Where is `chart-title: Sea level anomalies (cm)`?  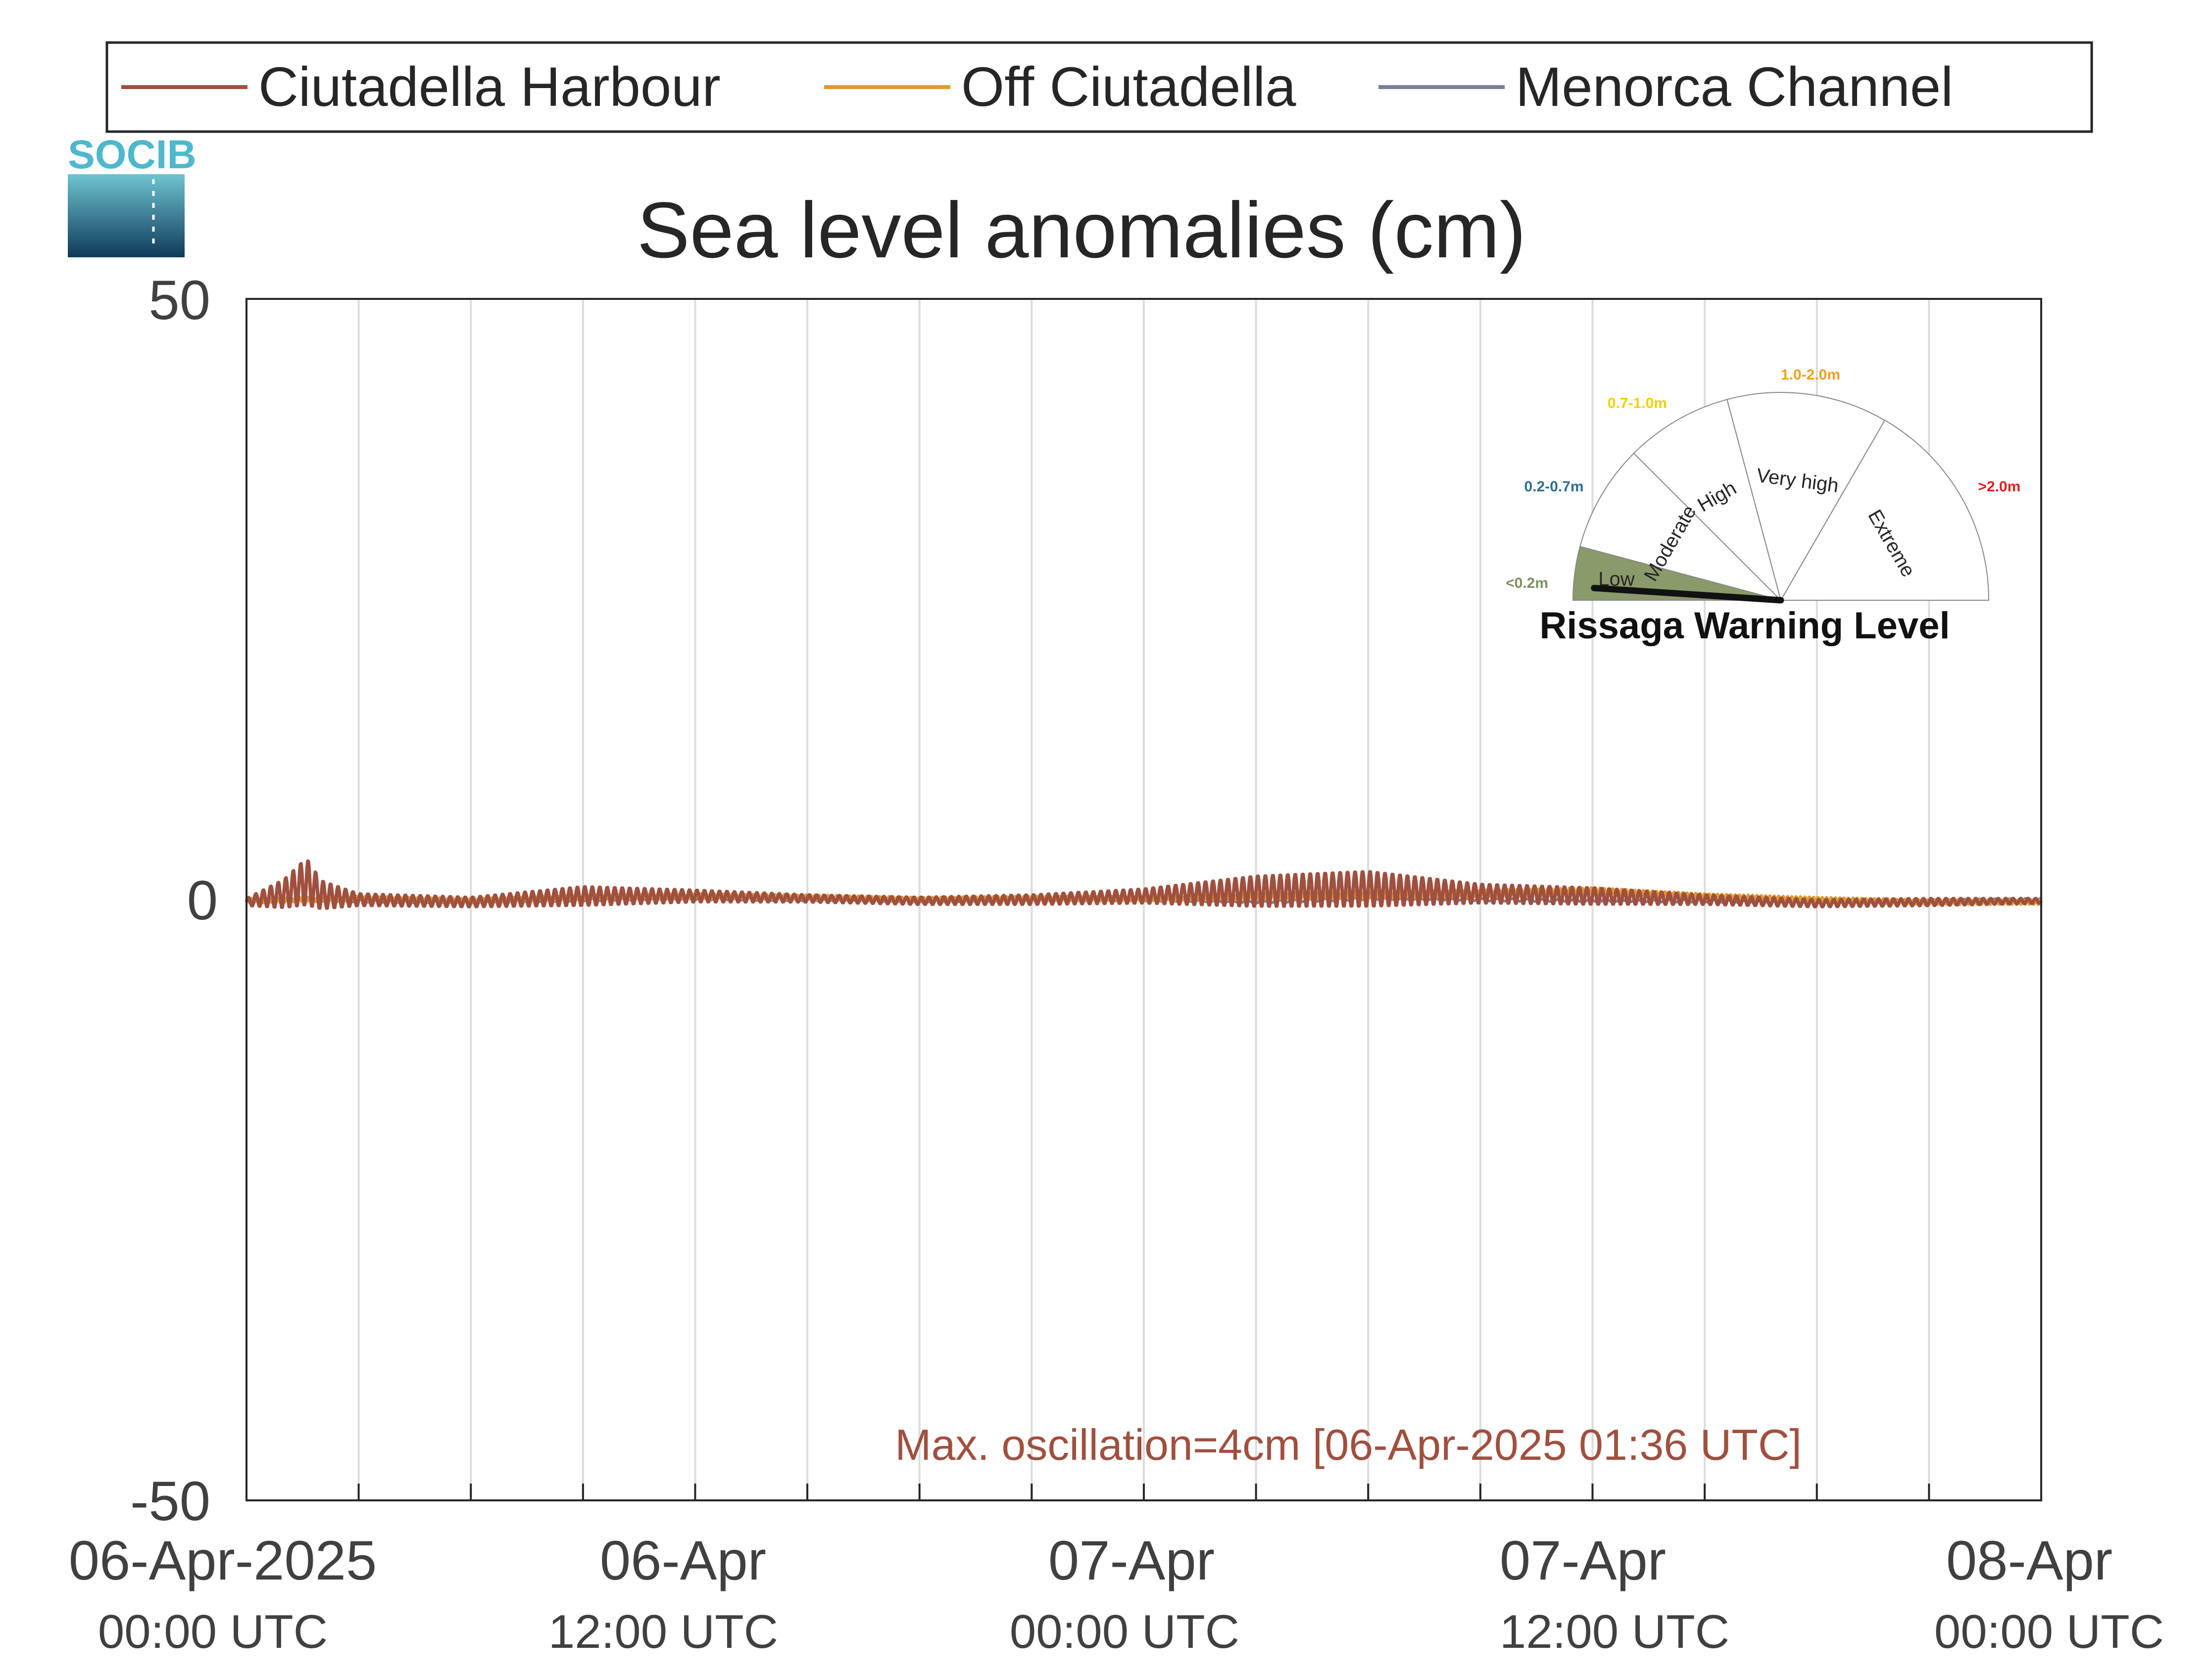 chart-title: Sea level anomalies (cm) is located at coordinates (1081, 230).